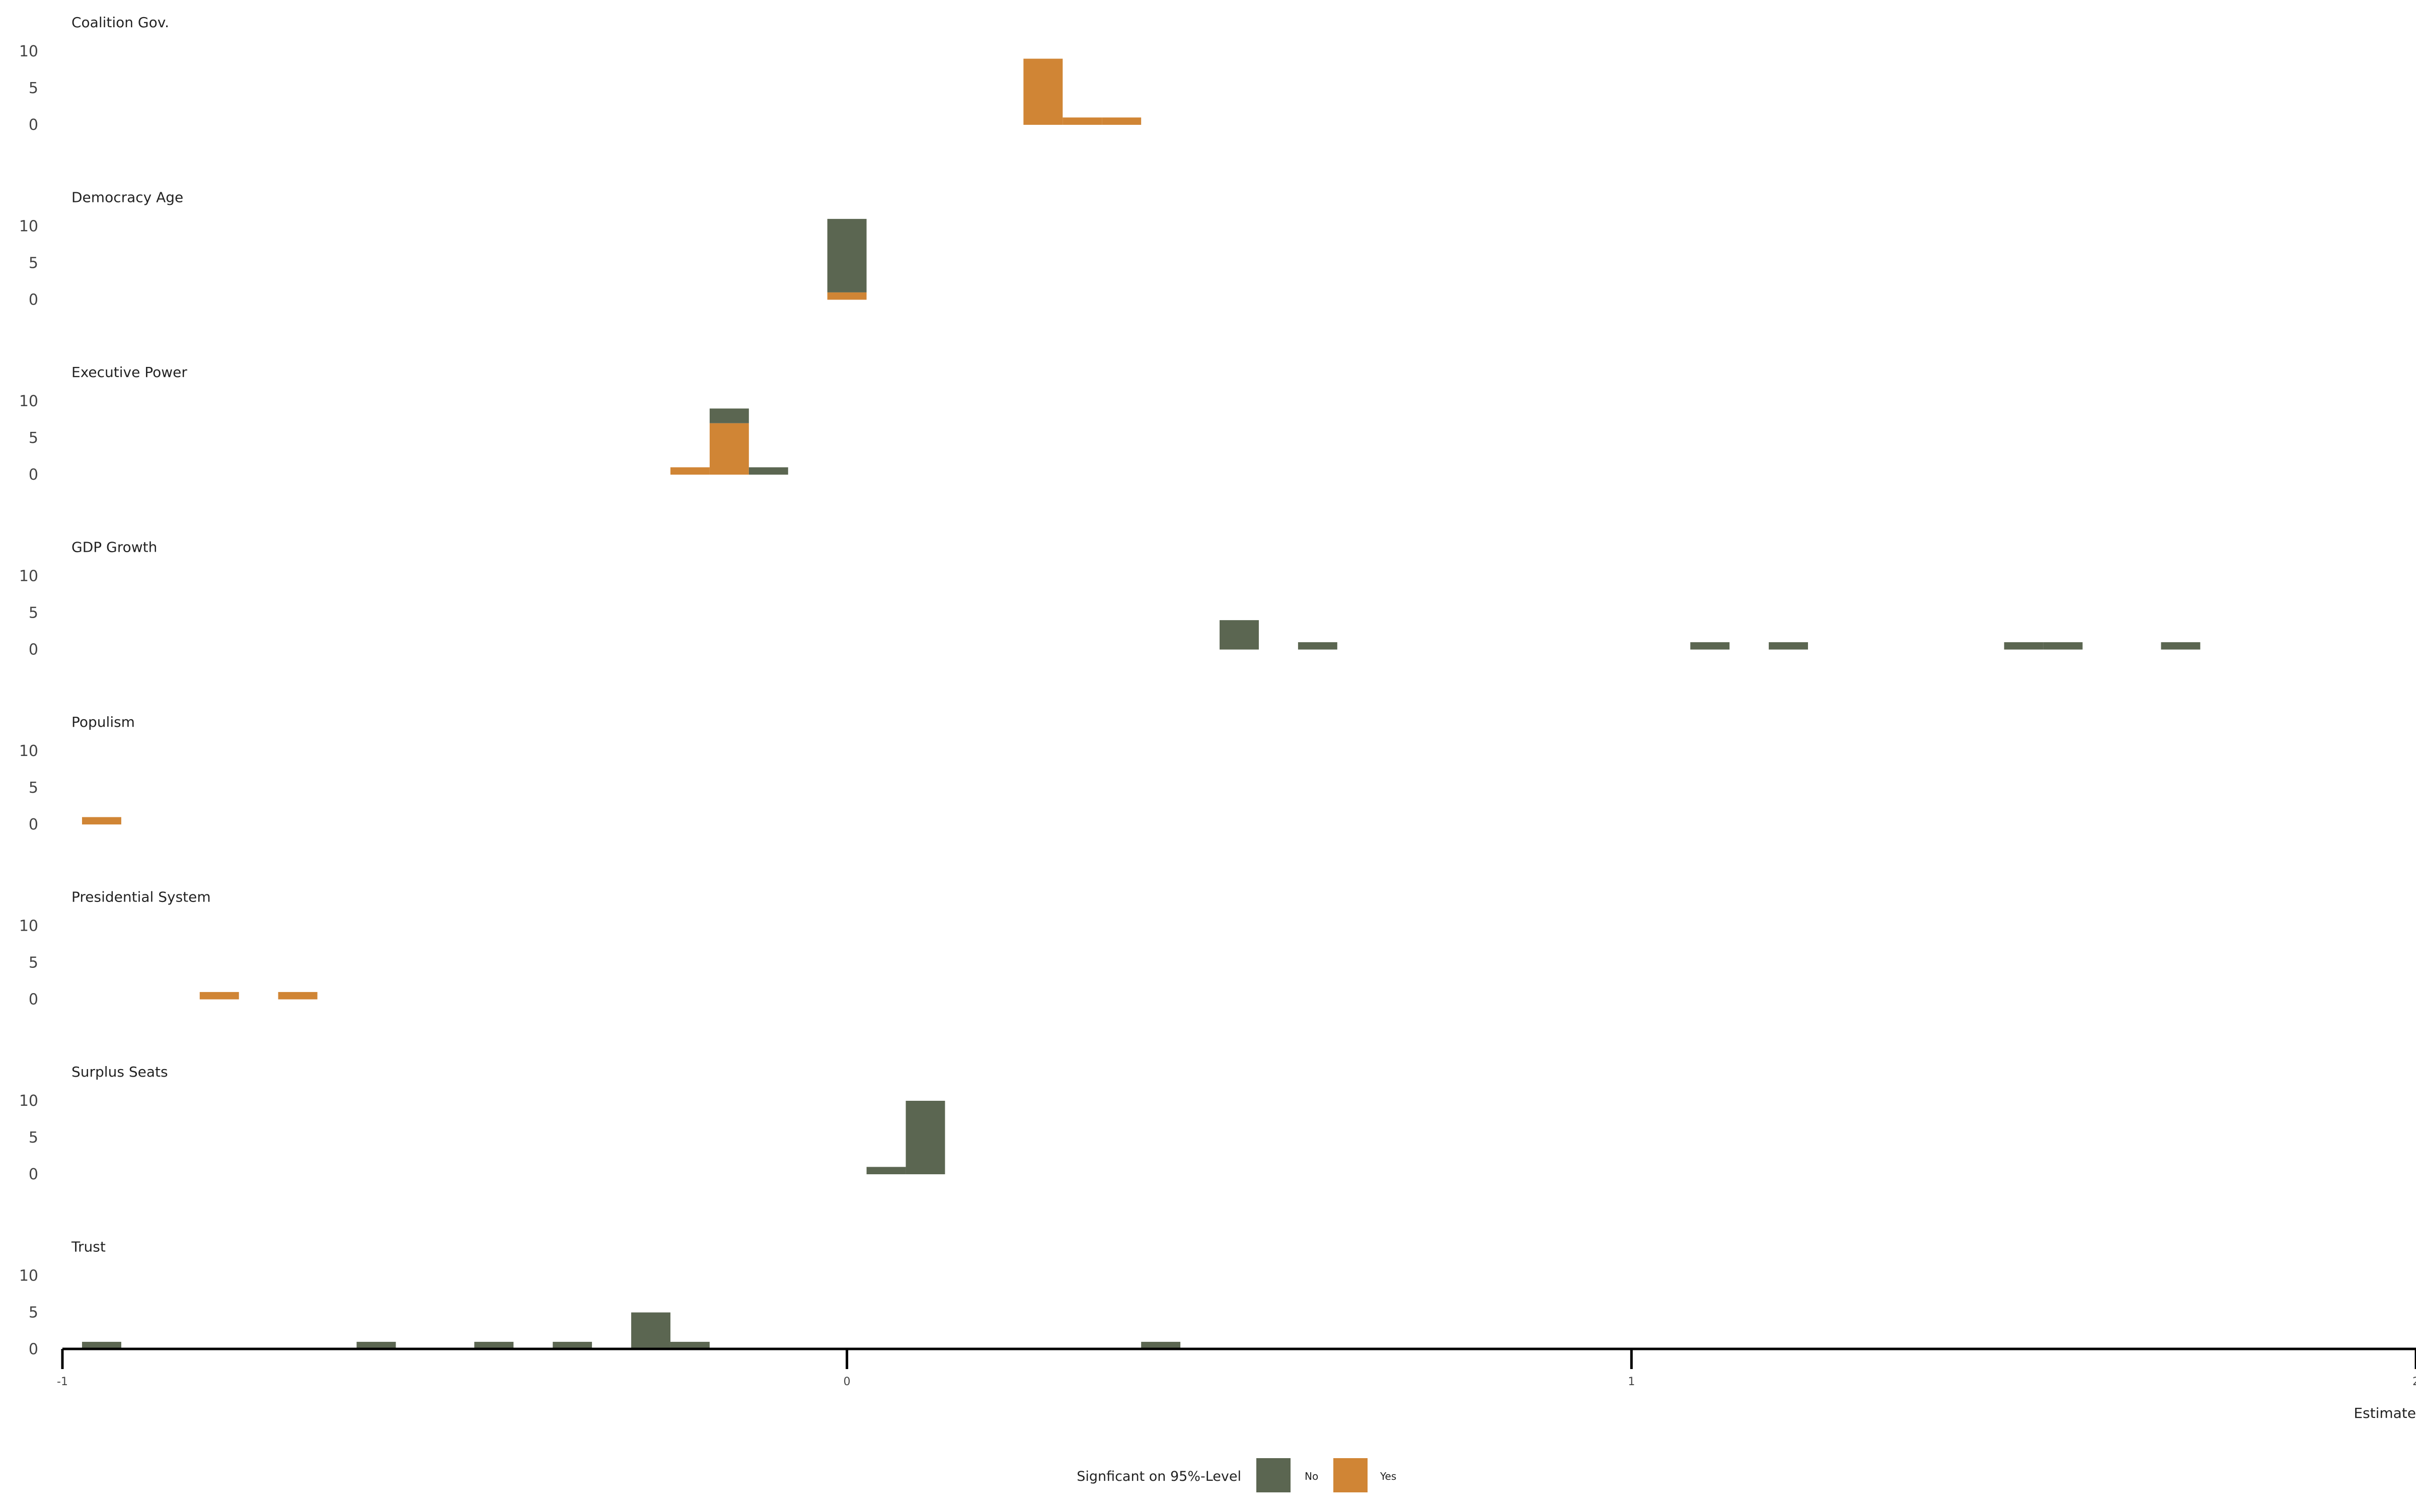 Image resolution: width=2416 pixels, height=1512 pixels. What do you see at coordinates (168, 949) in the screenshot?
I see `panel-presidential-system: Presidential System 0 5 10` at bounding box center [168, 949].